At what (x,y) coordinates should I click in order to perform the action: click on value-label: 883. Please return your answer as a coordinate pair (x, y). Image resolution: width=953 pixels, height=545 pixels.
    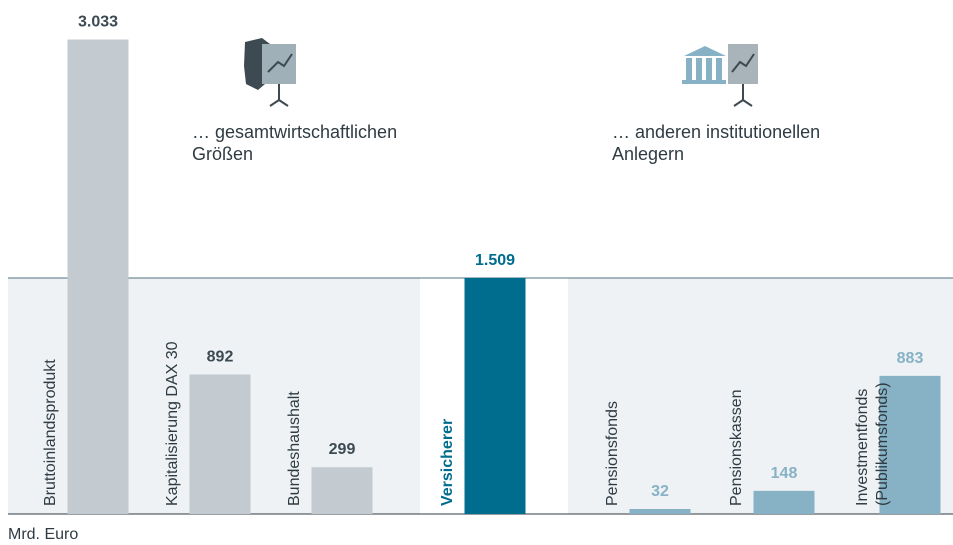
    Looking at the image, I should click on (910, 358).